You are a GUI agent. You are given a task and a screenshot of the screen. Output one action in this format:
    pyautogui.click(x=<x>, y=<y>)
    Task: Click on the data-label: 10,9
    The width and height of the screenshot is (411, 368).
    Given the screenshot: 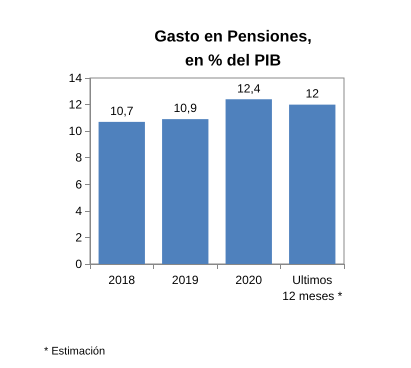 What is the action you would take?
    pyautogui.click(x=186, y=108)
    